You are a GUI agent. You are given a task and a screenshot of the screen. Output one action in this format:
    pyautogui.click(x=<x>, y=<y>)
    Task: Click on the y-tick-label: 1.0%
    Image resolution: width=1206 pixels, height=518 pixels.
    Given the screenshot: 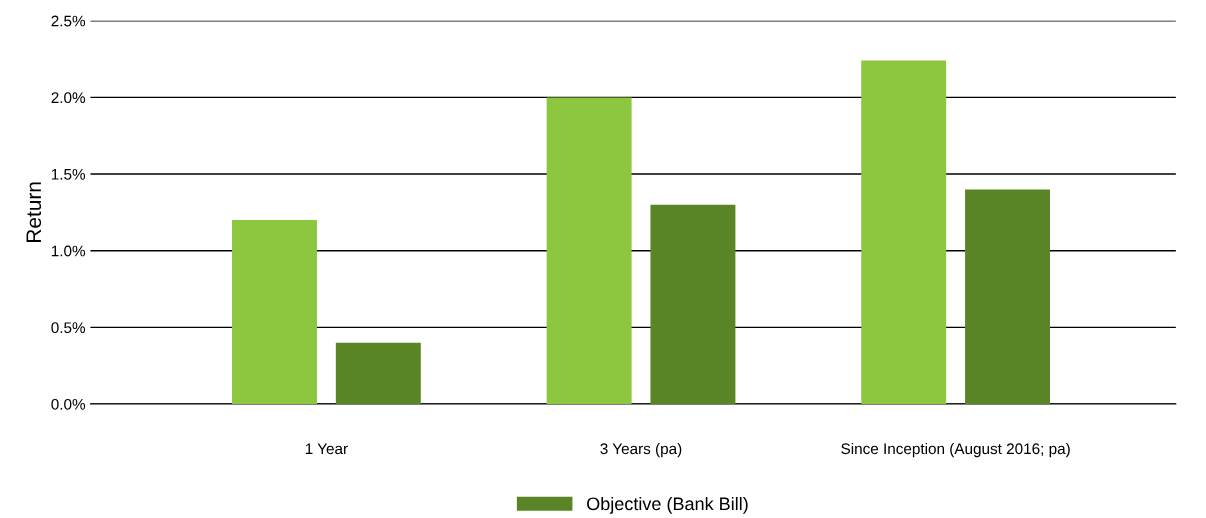 What is the action you would take?
    pyautogui.click(x=68, y=251)
    